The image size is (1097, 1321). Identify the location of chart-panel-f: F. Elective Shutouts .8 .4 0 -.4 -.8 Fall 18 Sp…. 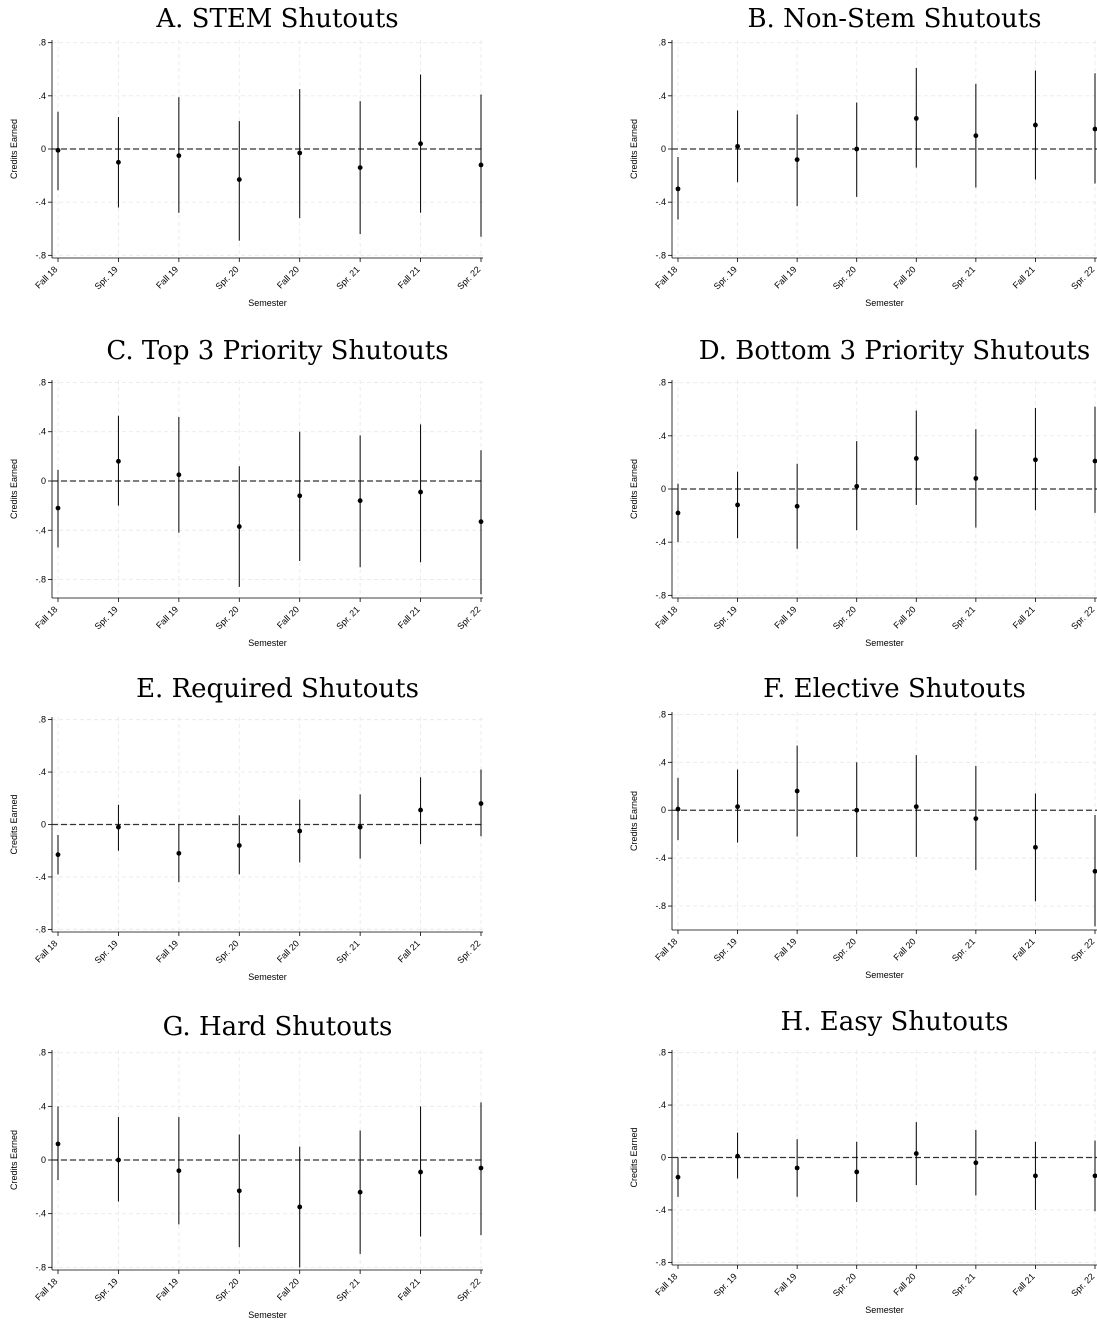
(863, 827).